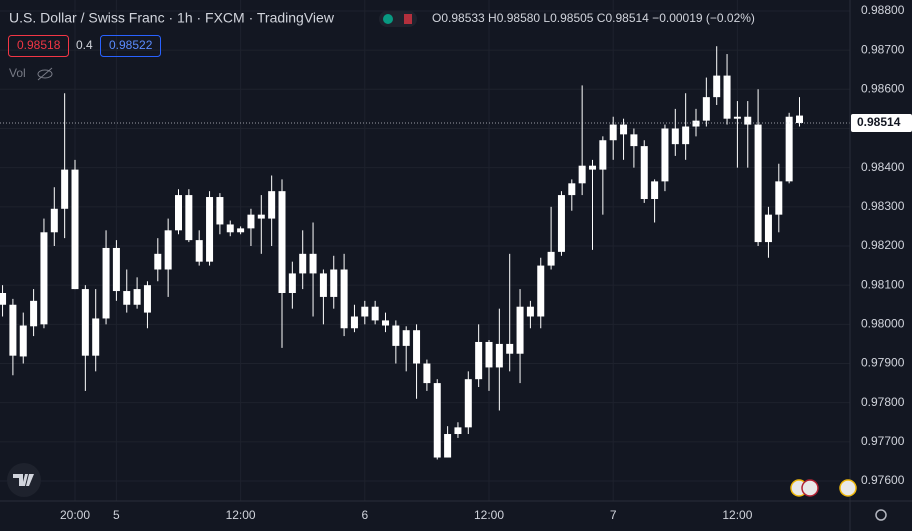  I want to click on y-tick-label: 0.98800, so click(883, 10).